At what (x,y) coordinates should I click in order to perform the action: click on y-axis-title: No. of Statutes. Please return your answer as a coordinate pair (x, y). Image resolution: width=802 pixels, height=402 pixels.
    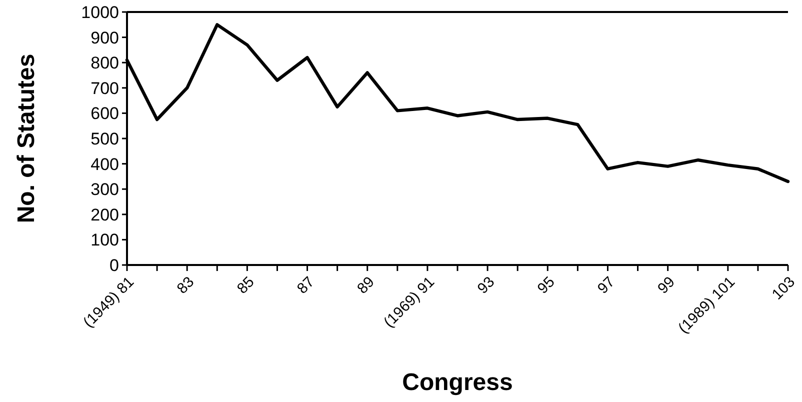
    Looking at the image, I should click on (26, 139).